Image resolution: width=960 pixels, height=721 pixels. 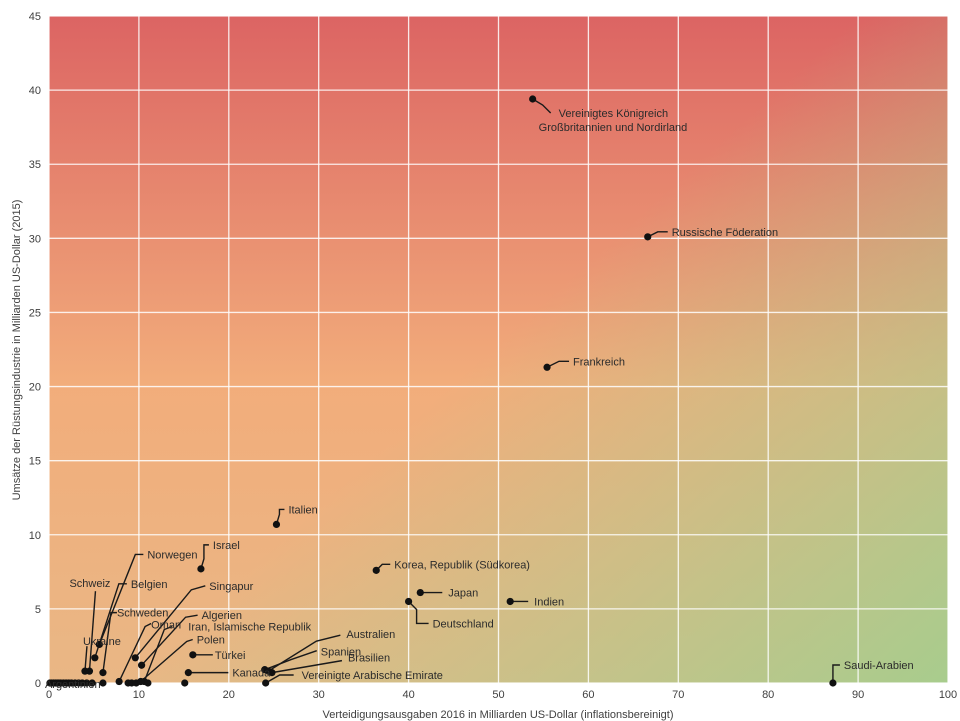 I want to click on x-tick-label: 70, so click(x=678, y=695).